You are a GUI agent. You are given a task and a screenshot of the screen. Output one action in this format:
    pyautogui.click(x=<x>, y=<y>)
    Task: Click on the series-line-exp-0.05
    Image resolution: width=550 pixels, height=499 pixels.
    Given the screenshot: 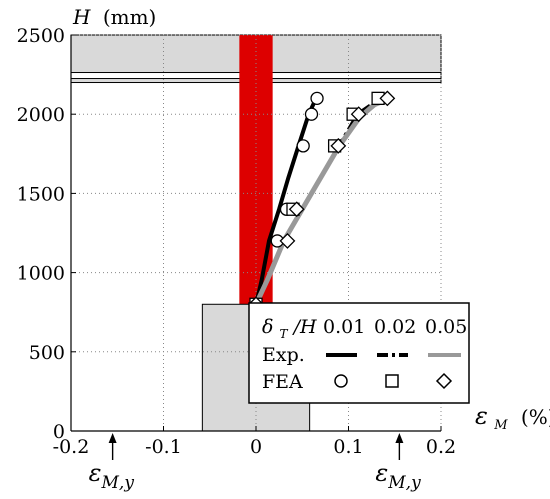 What is the action you would take?
    pyautogui.click(x=322, y=201)
    